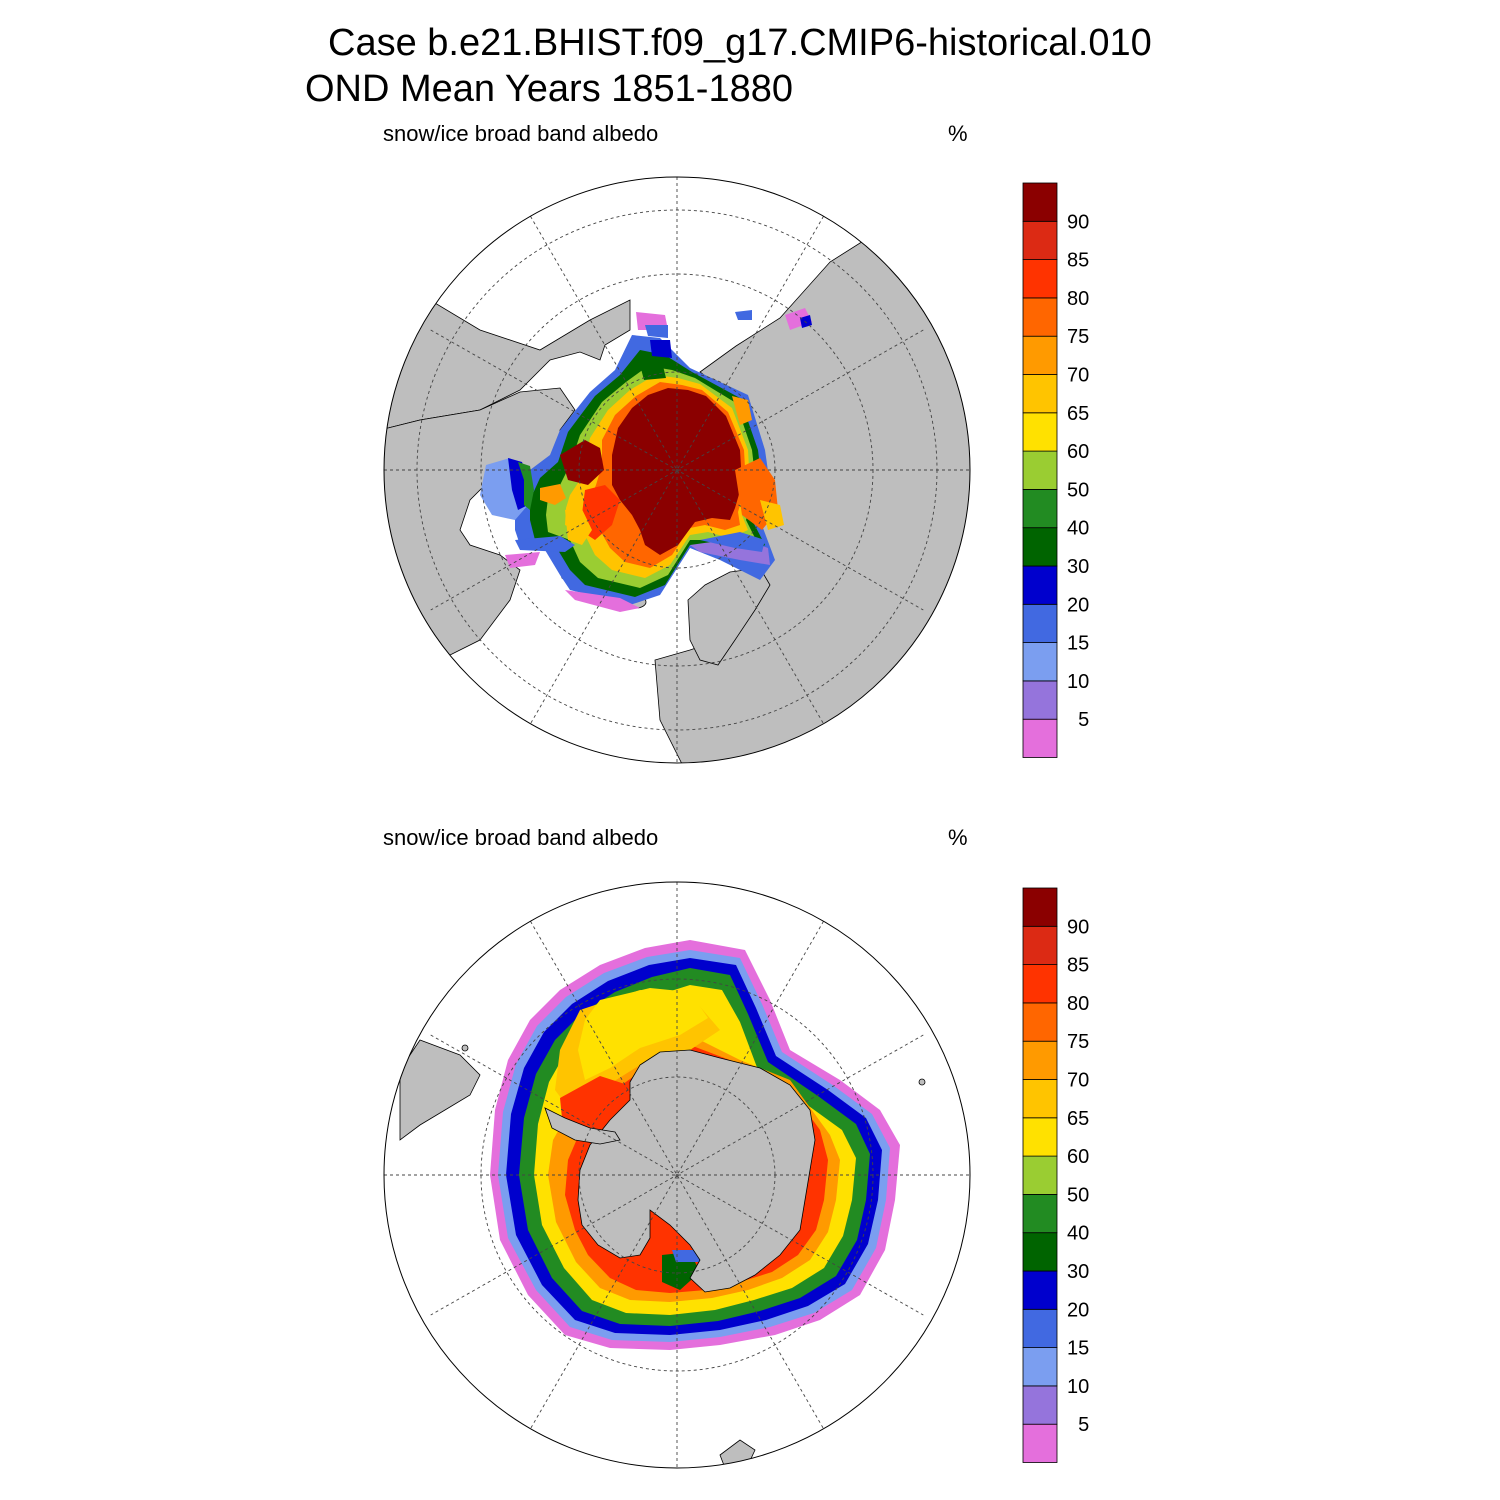 This screenshot has height=1500, width=1500. What do you see at coordinates (1078, 1004) in the screenshot?
I see `south-colorbar-tick-label: 80` at bounding box center [1078, 1004].